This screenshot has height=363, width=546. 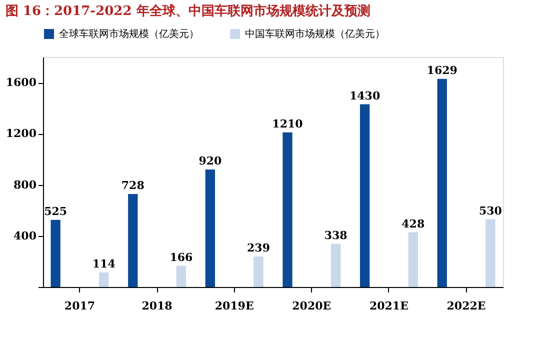 I want to click on data-label: 428, so click(x=413, y=223).